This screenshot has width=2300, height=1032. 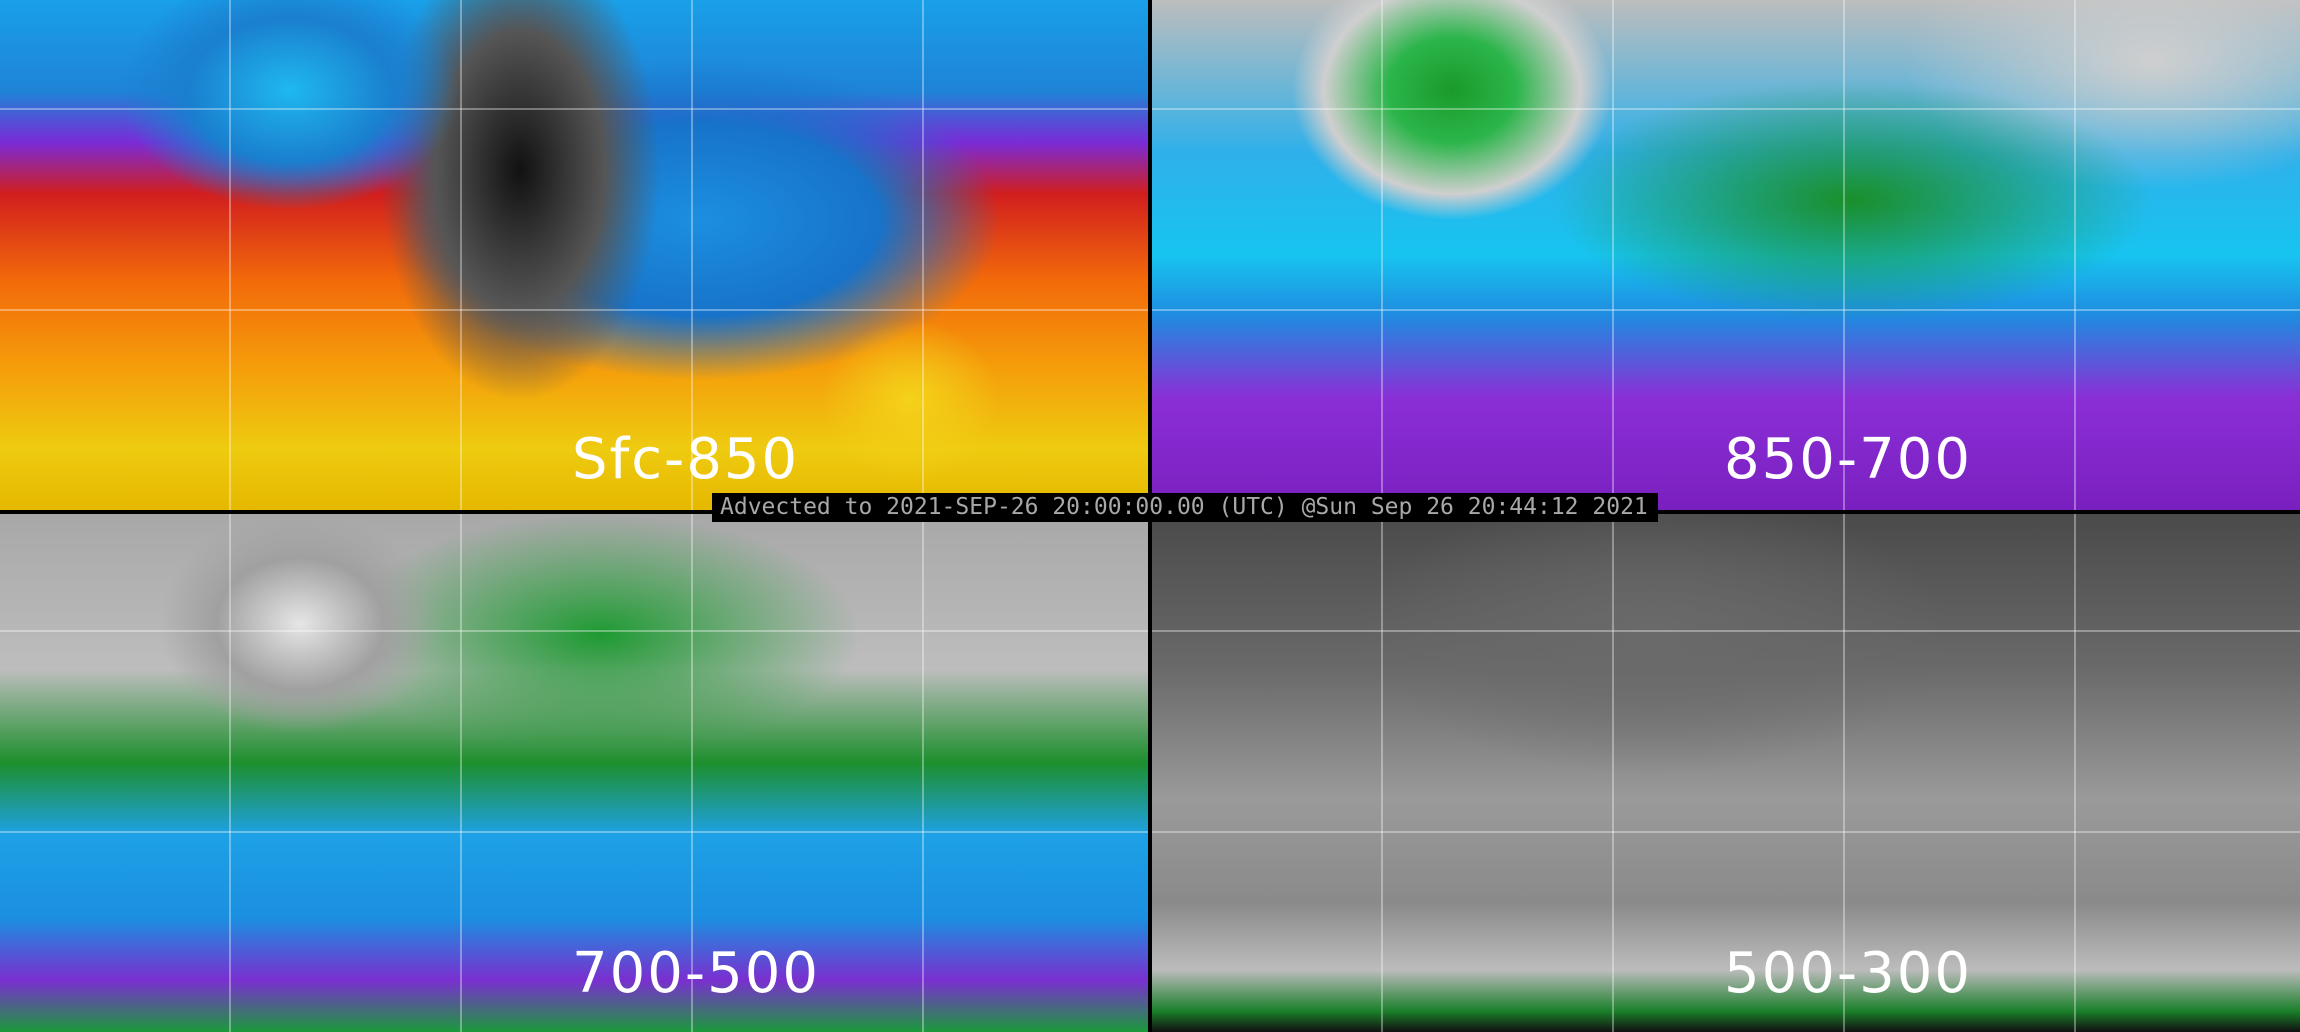 I want to click on layer-label: 850-700, so click(x=1848, y=459).